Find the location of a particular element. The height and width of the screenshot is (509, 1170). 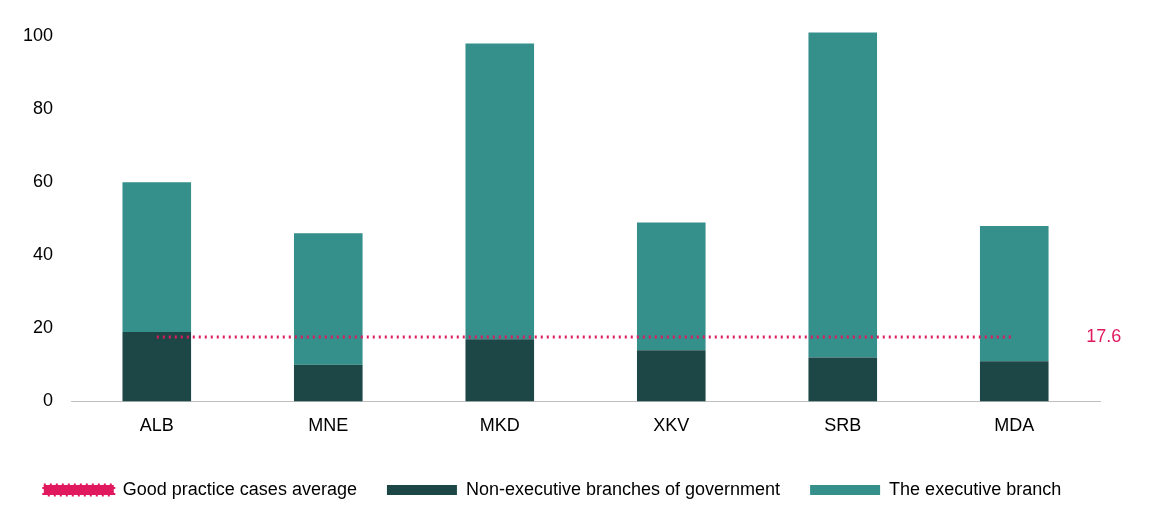

annotation: 17.6 is located at coordinates (1104, 336).